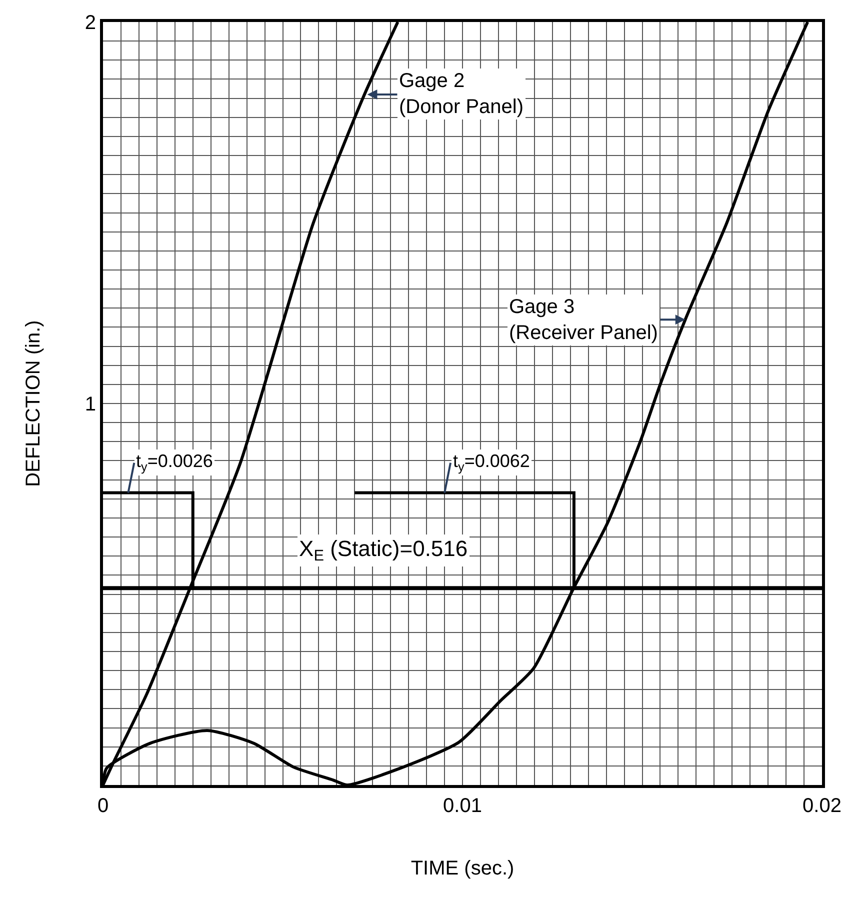 The height and width of the screenshot is (900, 855). What do you see at coordinates (383, 550) in the screenshot?
I see `ref-line-label: X$_{E}$ (Static)=0.516` at bounding box center [383, 550].